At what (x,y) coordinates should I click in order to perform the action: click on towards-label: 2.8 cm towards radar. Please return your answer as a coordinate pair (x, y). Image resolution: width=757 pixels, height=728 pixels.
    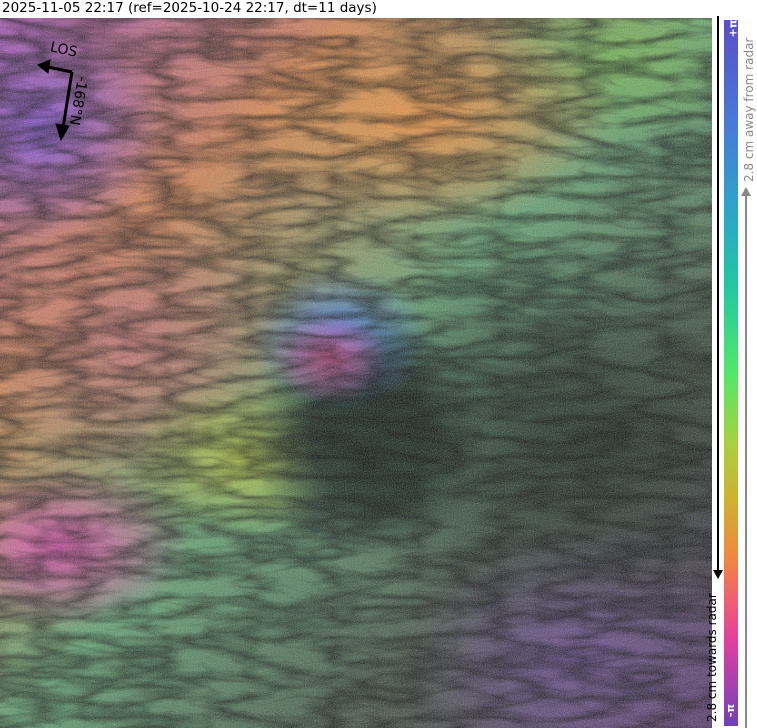
    Looking at the image, I should click on (712, 657).